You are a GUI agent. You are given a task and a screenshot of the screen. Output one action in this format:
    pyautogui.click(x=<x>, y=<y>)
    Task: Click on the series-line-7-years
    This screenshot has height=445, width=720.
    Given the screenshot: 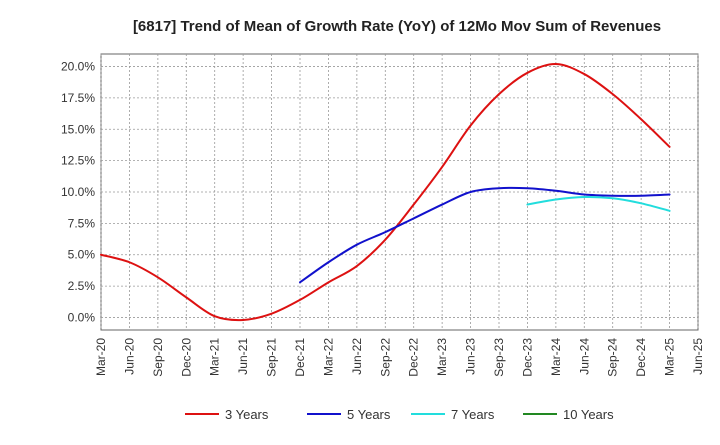 What is the action you would take?
    pyautogui.click(x=598, y=203)
    